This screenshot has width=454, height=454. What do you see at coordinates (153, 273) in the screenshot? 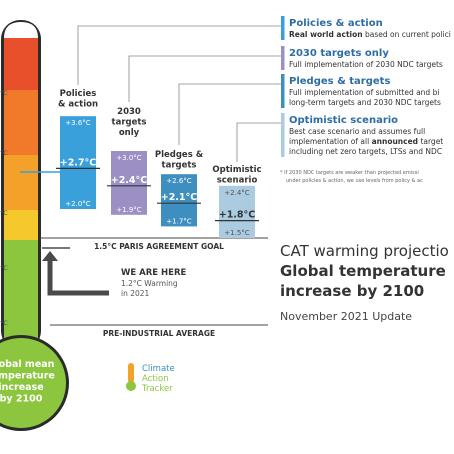
I see `we-are-here-title: WE ARE HERE` at bounding box center [153, 273].